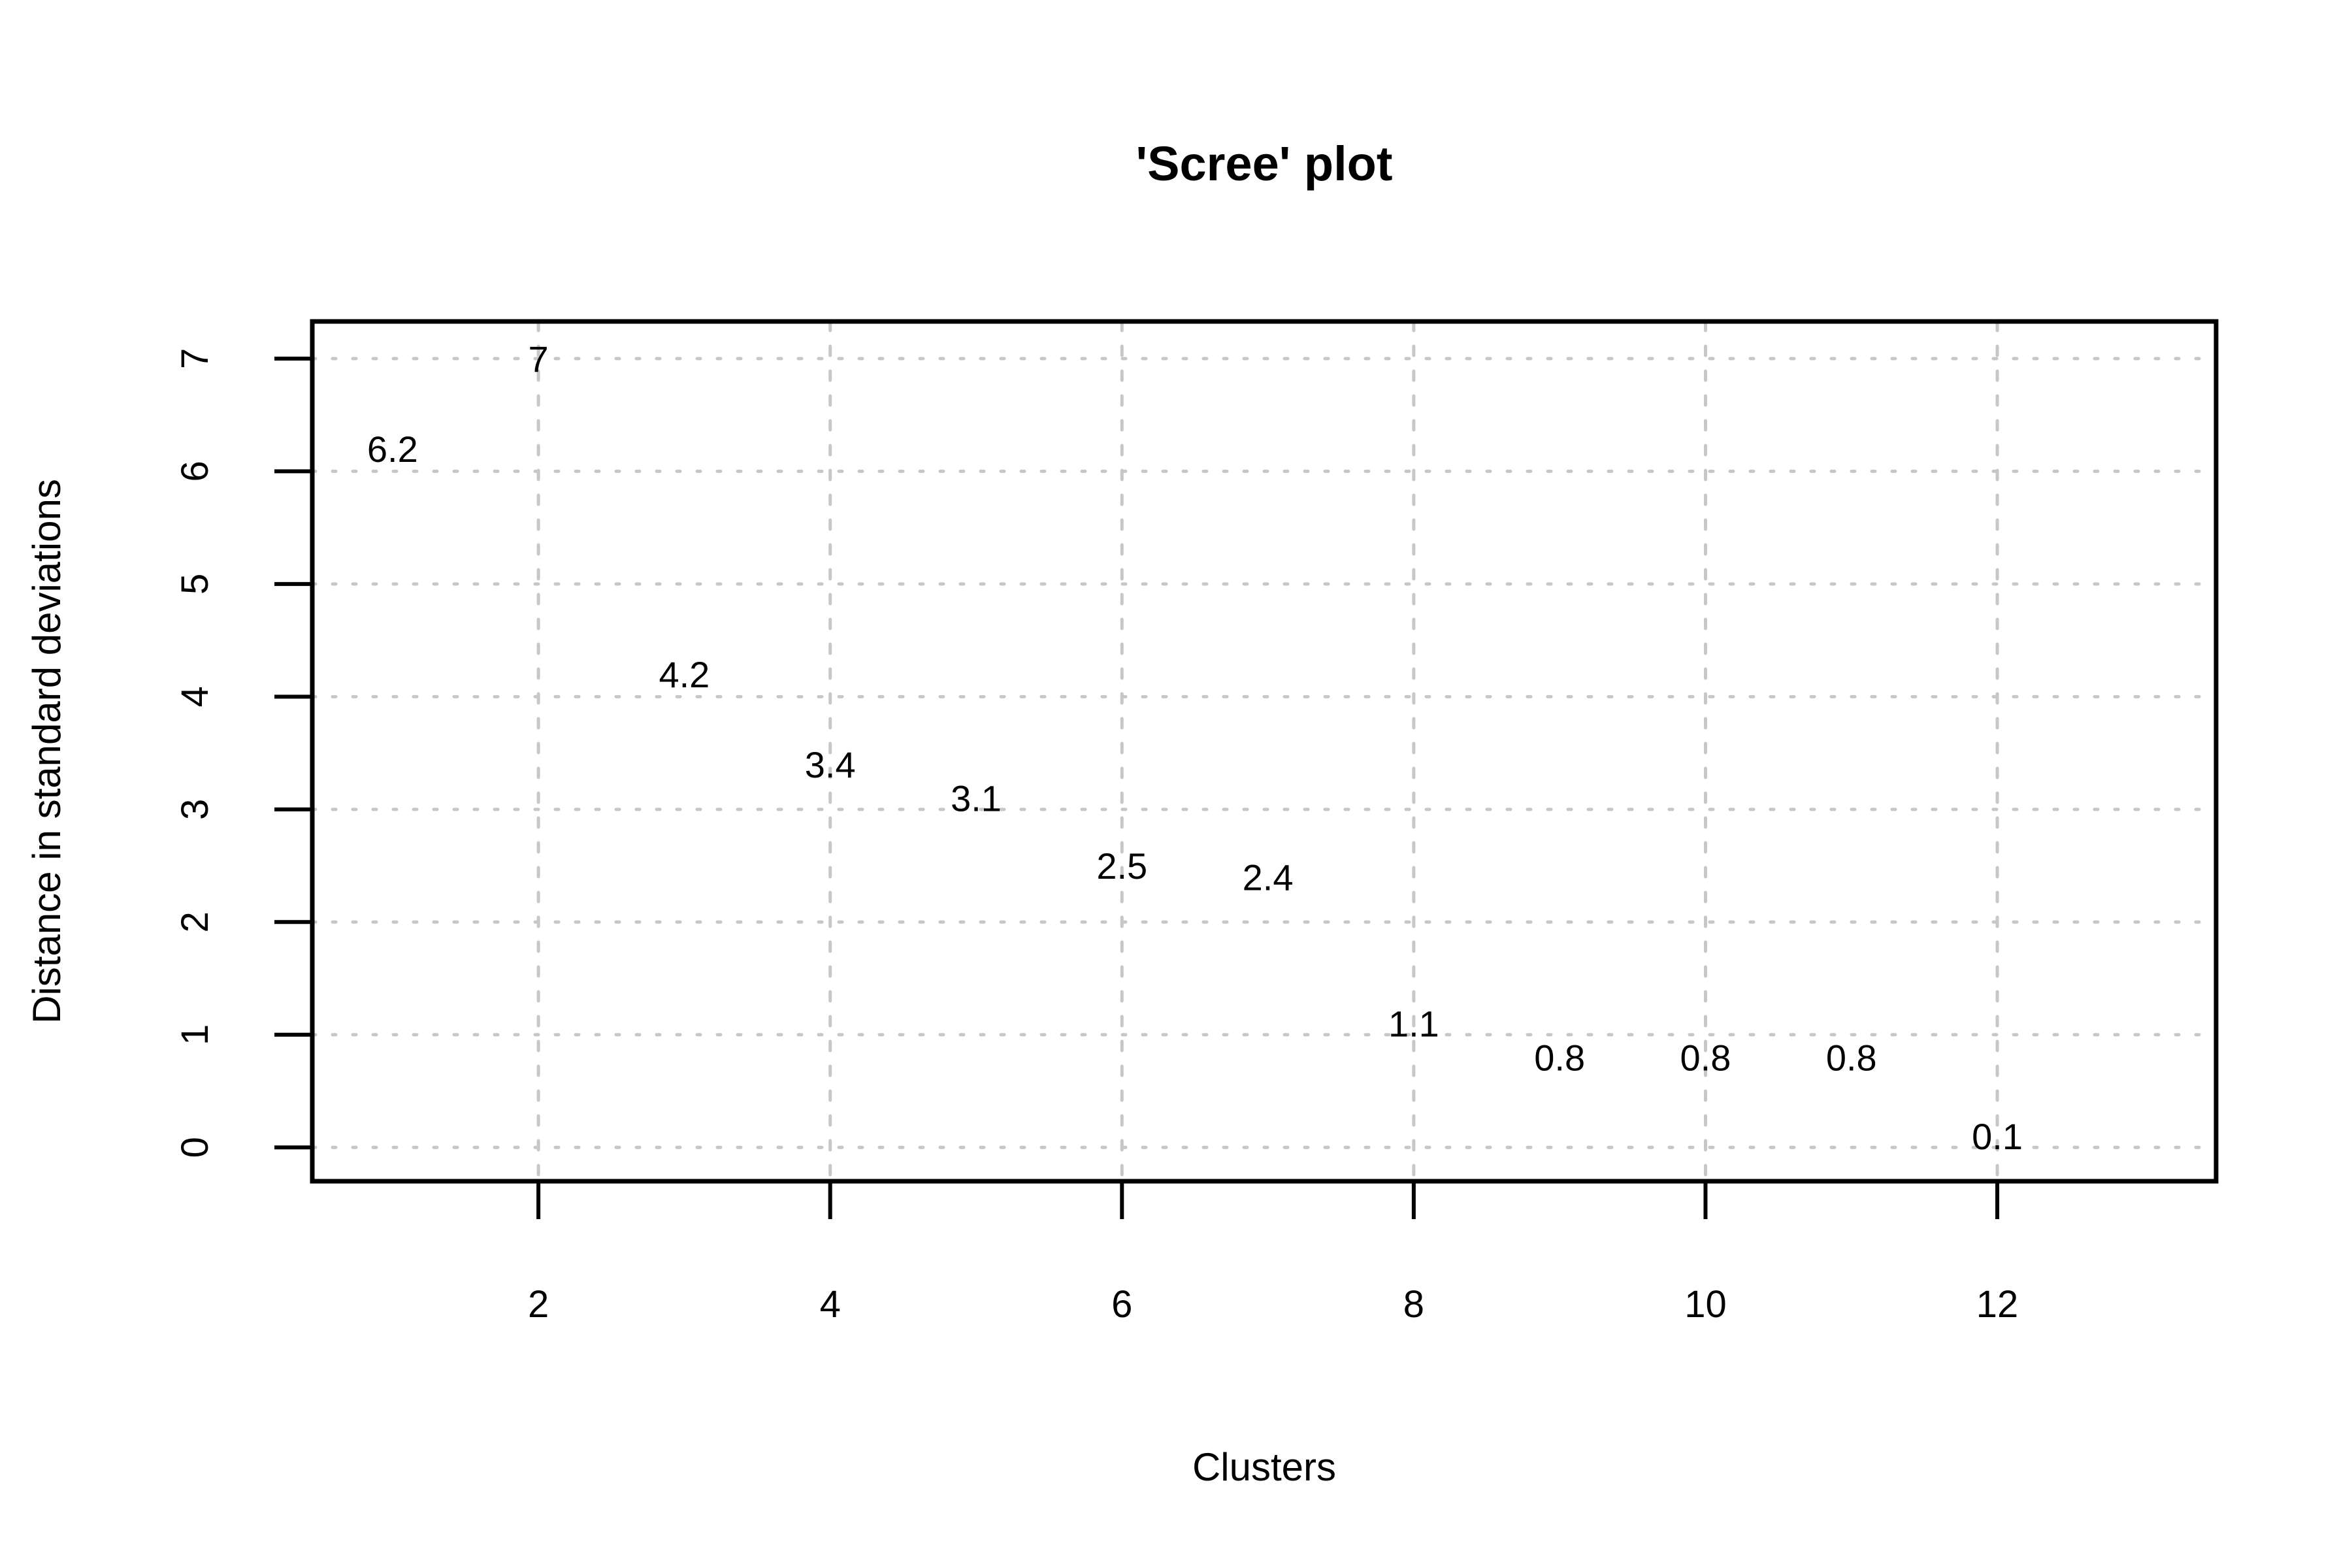 This screenshot has height=1568, width=2352. I want to click on data-point-label: 4.2, so click(684, 674).